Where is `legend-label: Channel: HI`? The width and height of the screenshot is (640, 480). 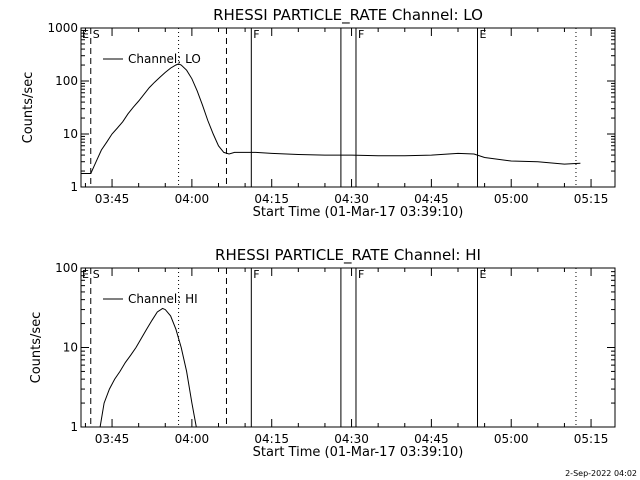
legend-label: Channel: HI is located at coordinates (163, 299).